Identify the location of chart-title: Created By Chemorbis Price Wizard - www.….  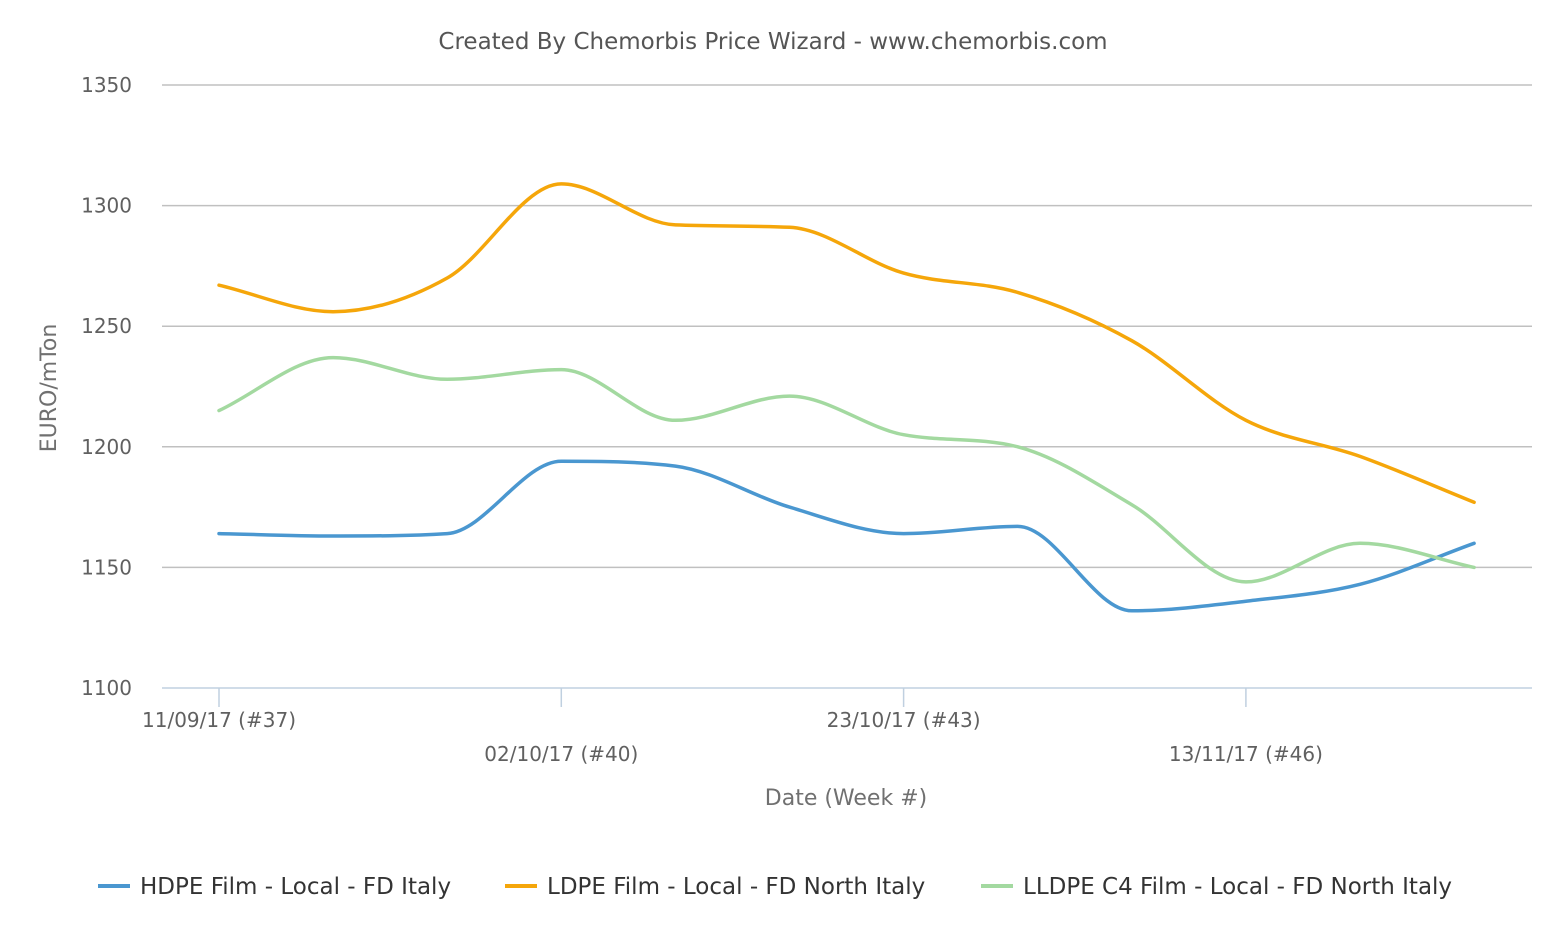
(772, 42).